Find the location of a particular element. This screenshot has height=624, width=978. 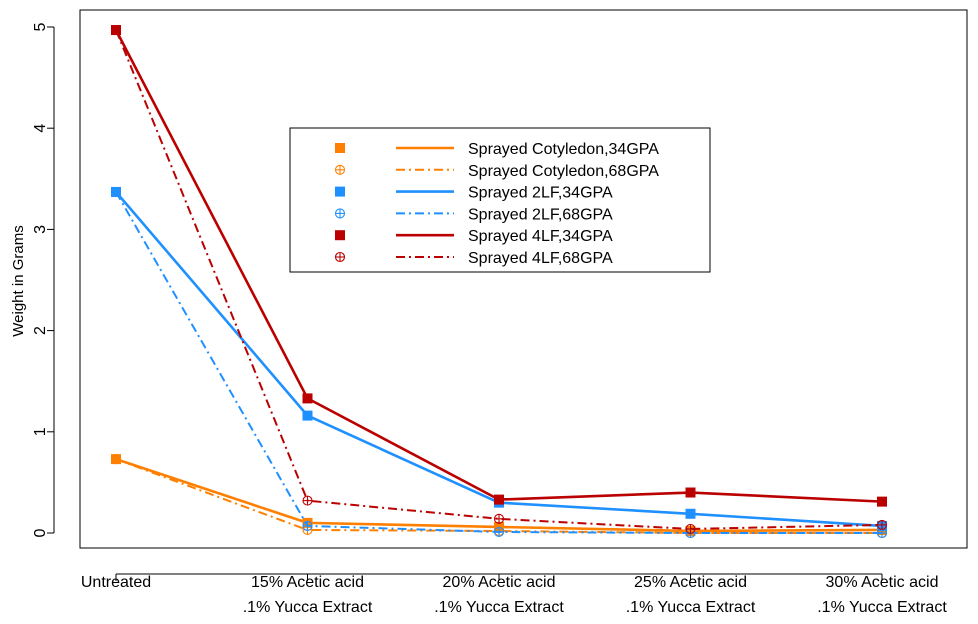

legend-item: Sprayed 4LF,34GPA is located at coordinates (474, 236).